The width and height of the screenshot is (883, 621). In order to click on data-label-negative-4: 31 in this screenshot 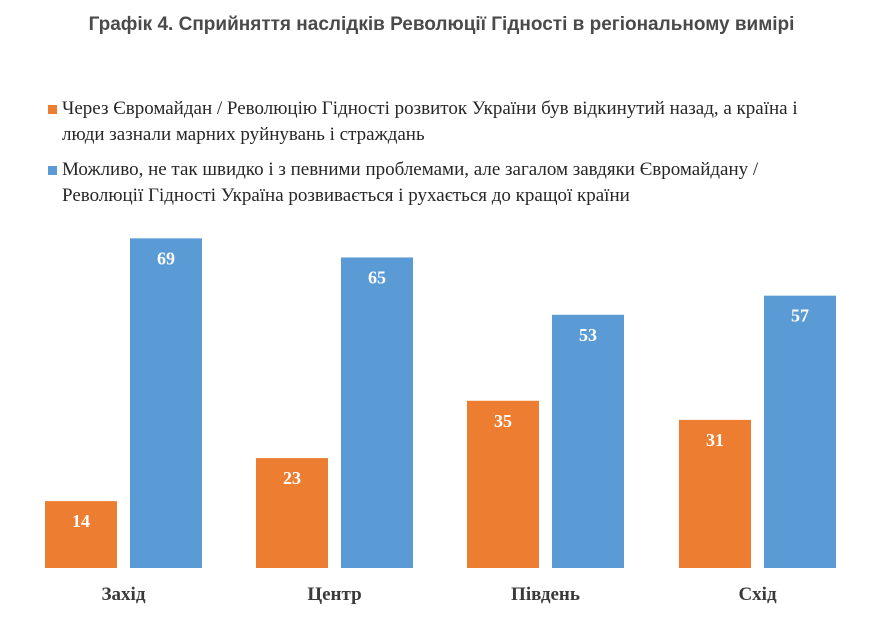, I will do `click(715, 440)`.